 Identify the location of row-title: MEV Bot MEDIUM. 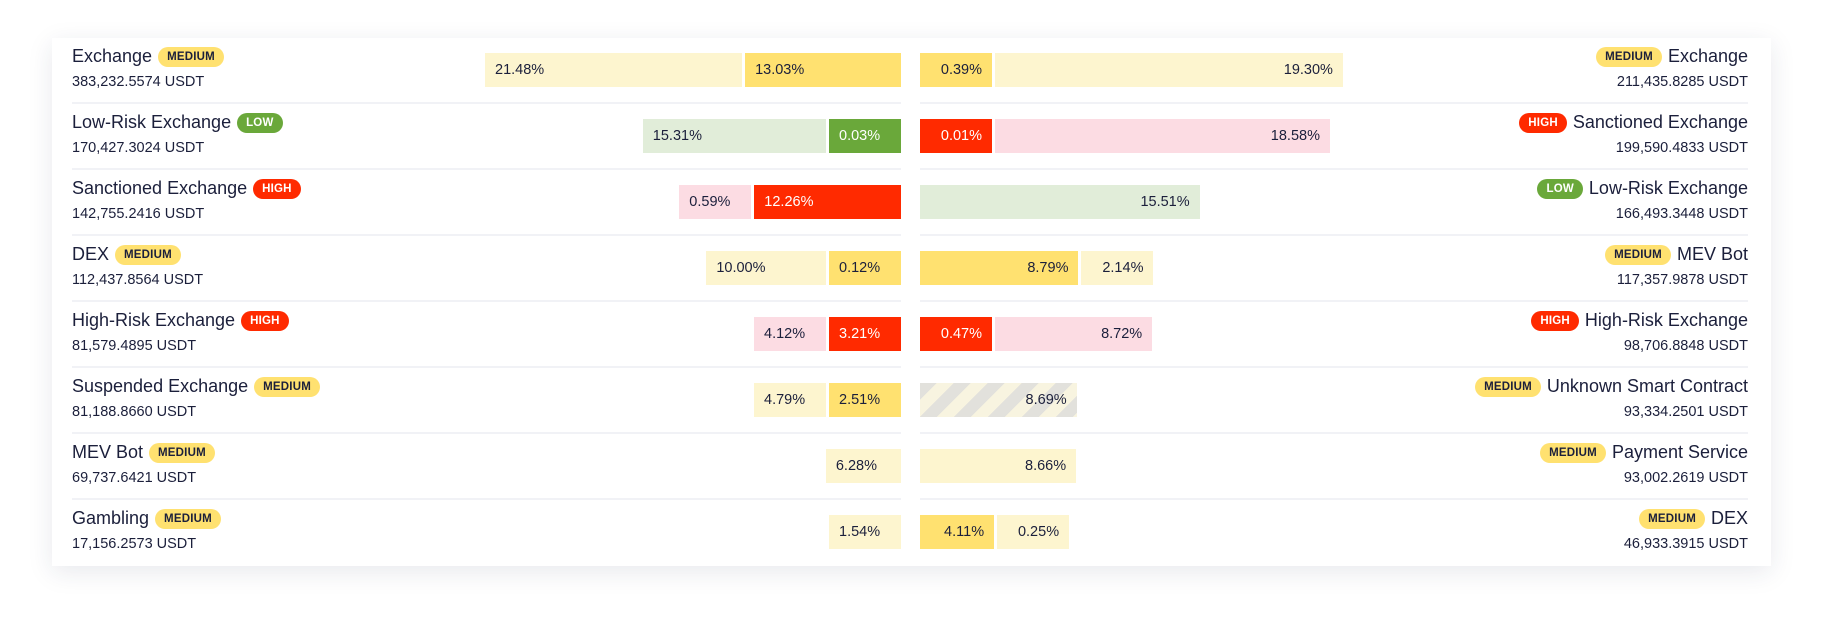
(143, 452).